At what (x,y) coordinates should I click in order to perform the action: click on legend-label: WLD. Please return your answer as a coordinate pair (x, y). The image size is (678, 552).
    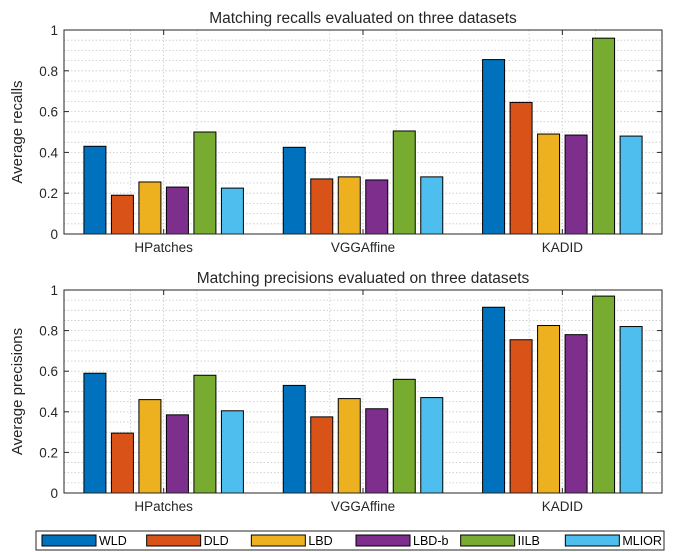
    Looking at the image, I should click on (113, 541).